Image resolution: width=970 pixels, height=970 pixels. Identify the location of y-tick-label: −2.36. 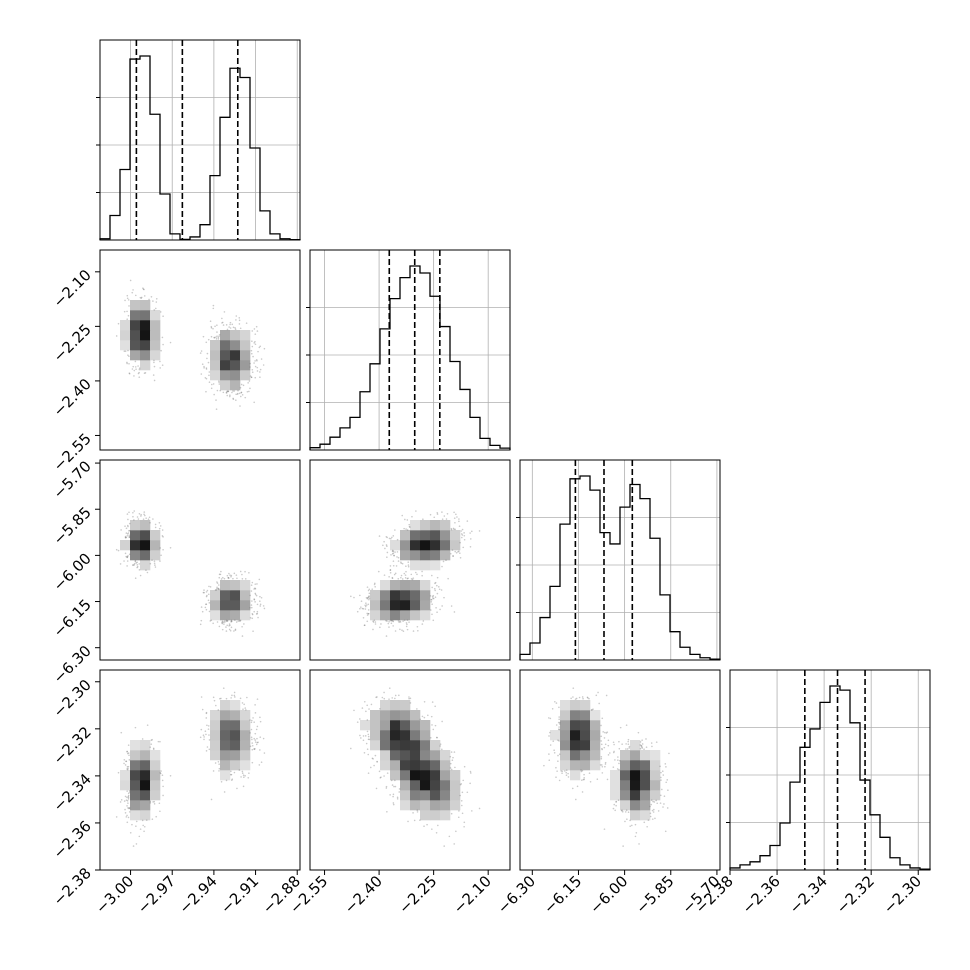
(72, 839).